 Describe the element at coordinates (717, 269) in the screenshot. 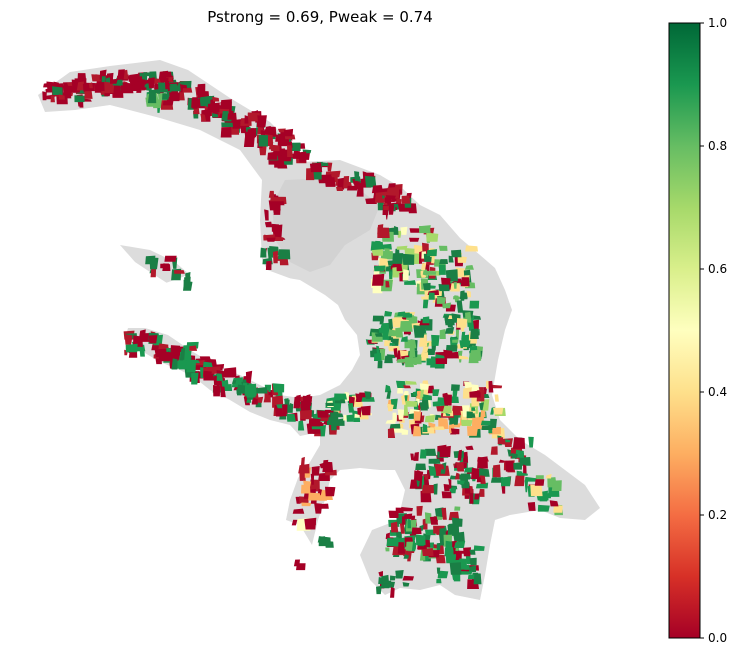

I see `colorbar-tick-label: 0.6` at that location.